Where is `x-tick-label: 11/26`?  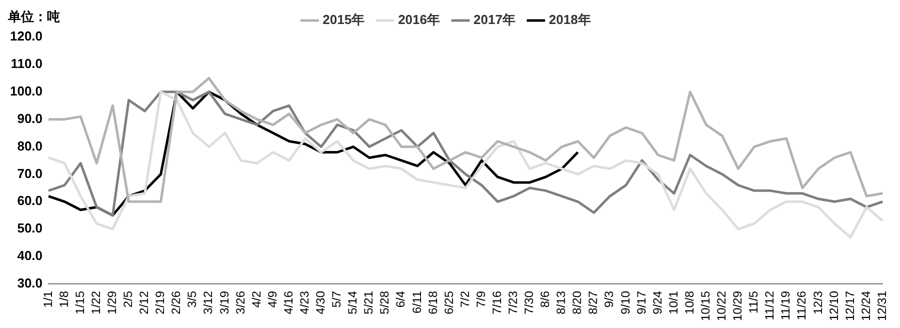
x-tick-label: 11/26 is located at coordinates (801, 305).